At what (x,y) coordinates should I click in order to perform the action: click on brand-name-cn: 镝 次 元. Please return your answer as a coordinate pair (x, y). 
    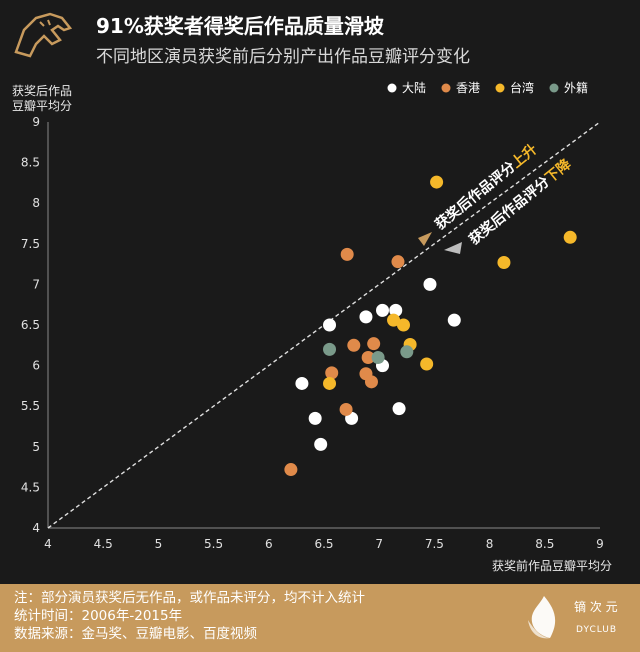
    Looking at the image, I should click on (596, 607).